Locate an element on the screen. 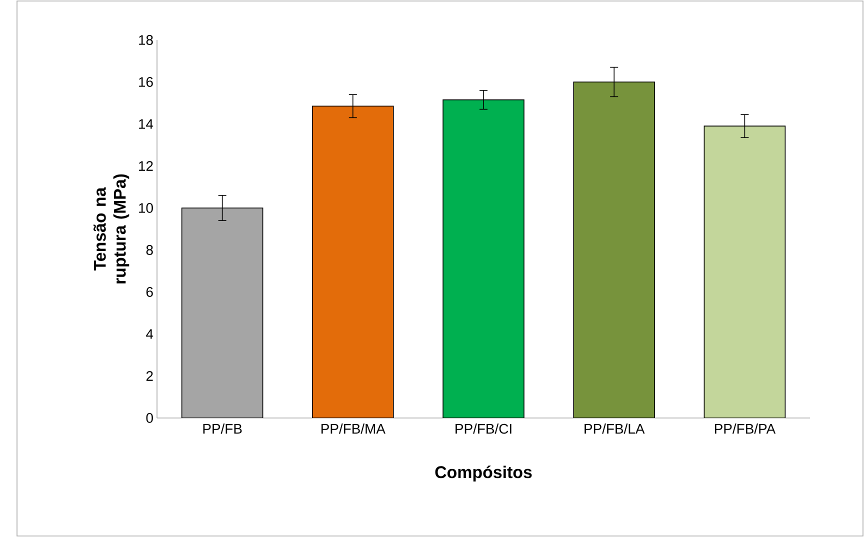 The height and width of the screenshot is (537, 864). y-tick-label: 12 is located at coordinates (146, 166).